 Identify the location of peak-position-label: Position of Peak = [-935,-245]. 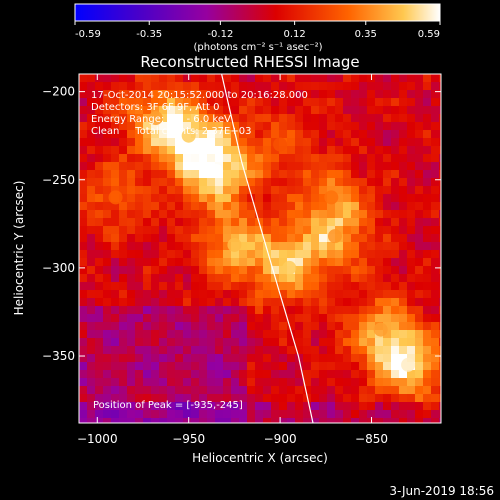
(168, 405).